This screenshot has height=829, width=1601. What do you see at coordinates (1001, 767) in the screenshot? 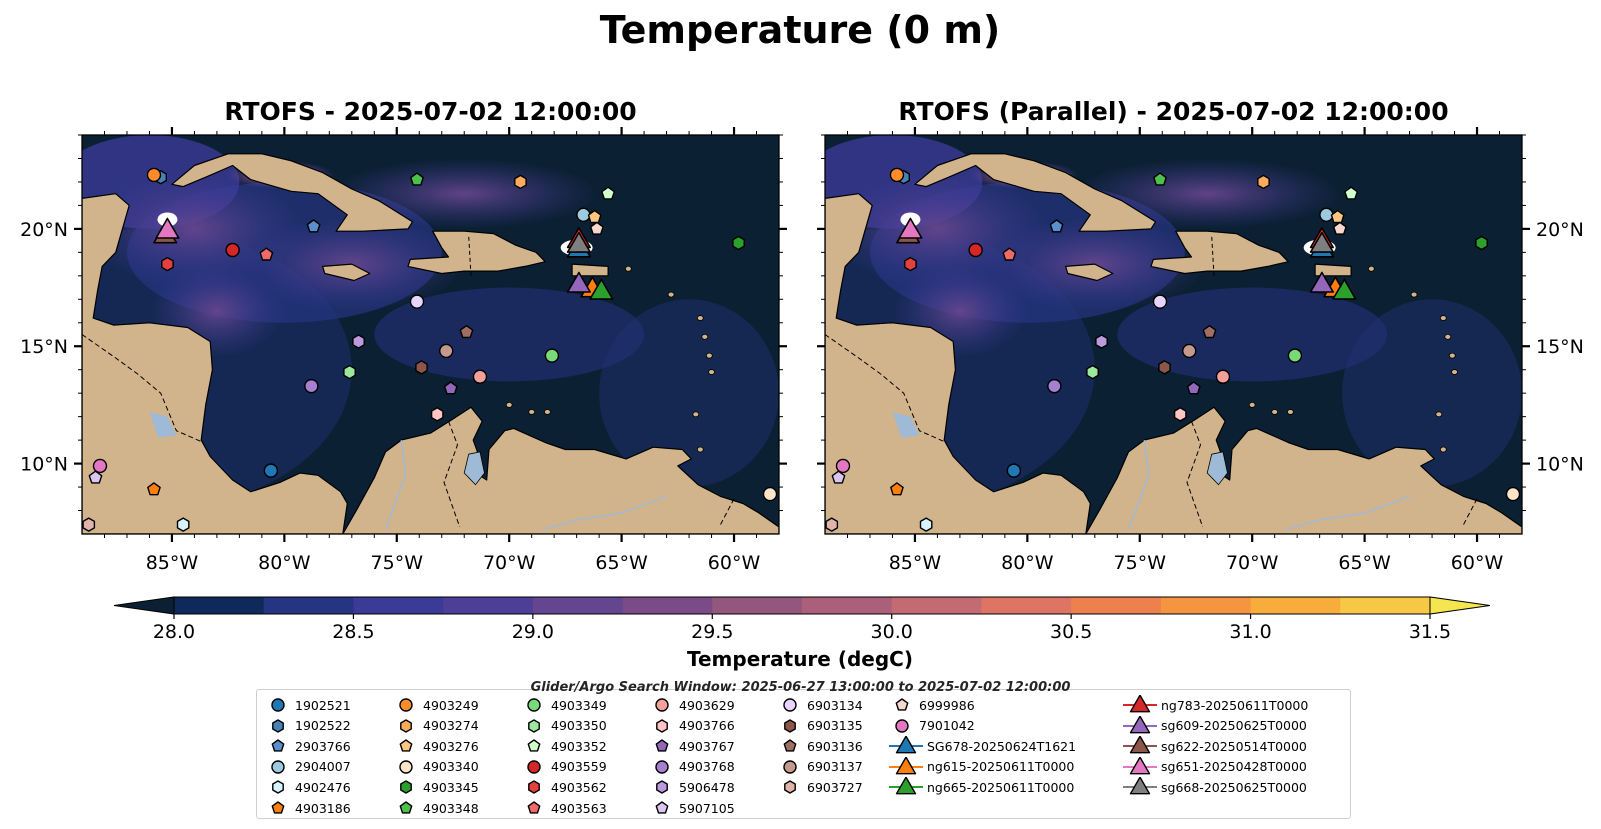
I see `legend-label: ng615-20250611T0000` at bounding box center [1001, 767].